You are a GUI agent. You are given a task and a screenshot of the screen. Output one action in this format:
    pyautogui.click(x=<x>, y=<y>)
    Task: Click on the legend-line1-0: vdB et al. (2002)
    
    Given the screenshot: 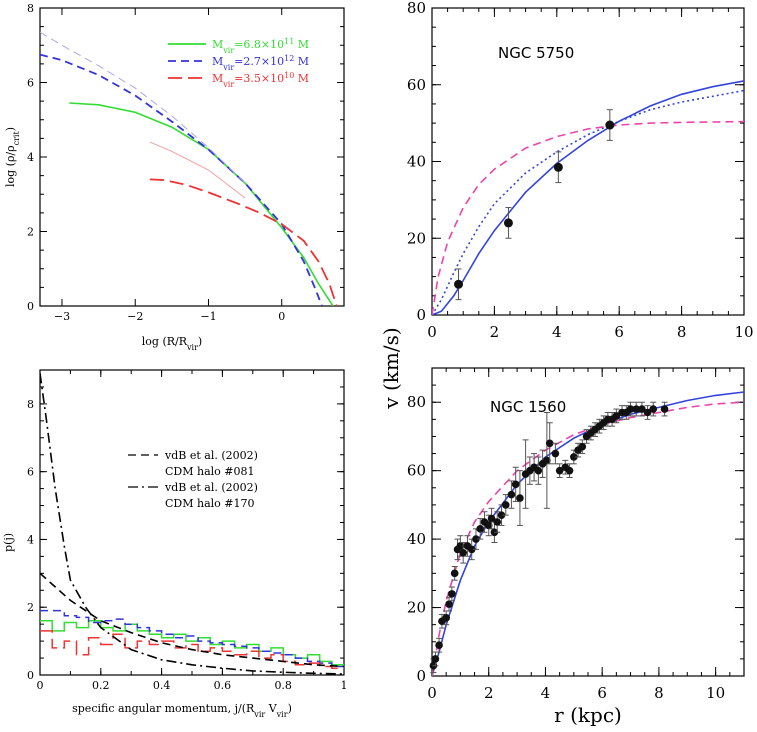 What is the action you would take?
    pyautogui.click(x=211, y=455)
    